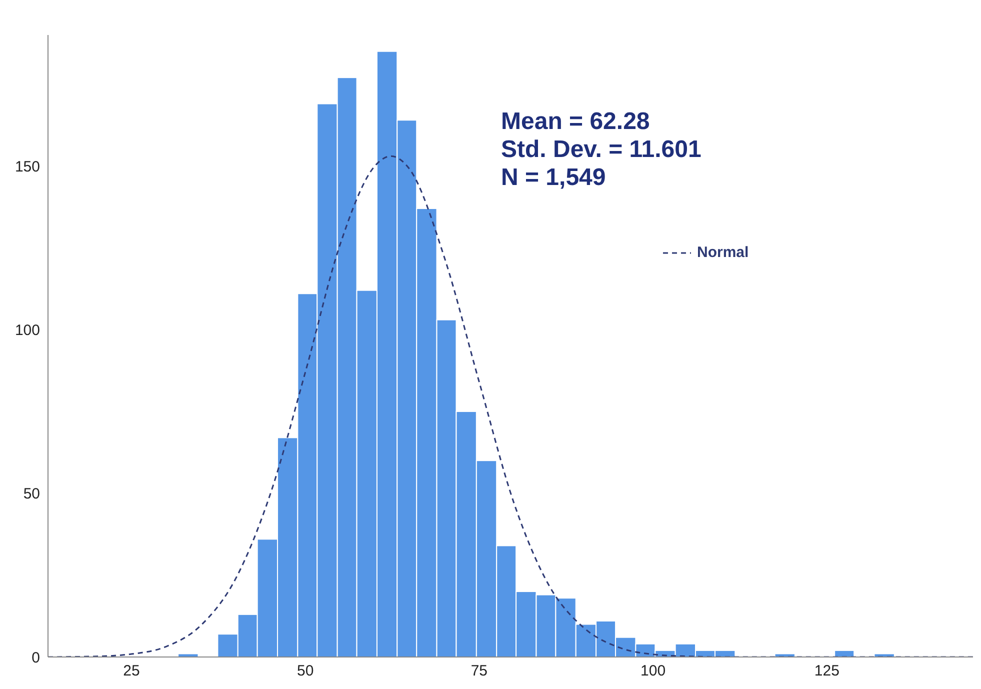  Describe the element at coordinates (827, 671) in the screenshot. I see `x-tick-label: 125` at that location.